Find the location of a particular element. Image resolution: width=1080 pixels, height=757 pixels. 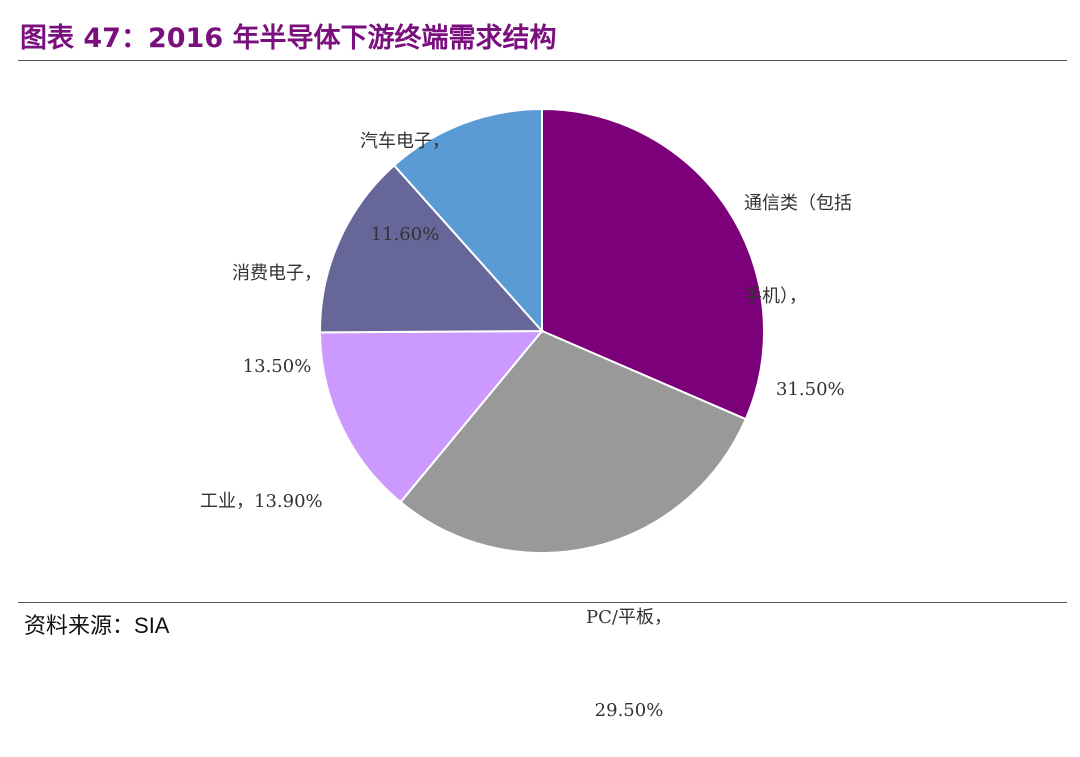

slice-pc-tablet is located at coordinates (573, 441).